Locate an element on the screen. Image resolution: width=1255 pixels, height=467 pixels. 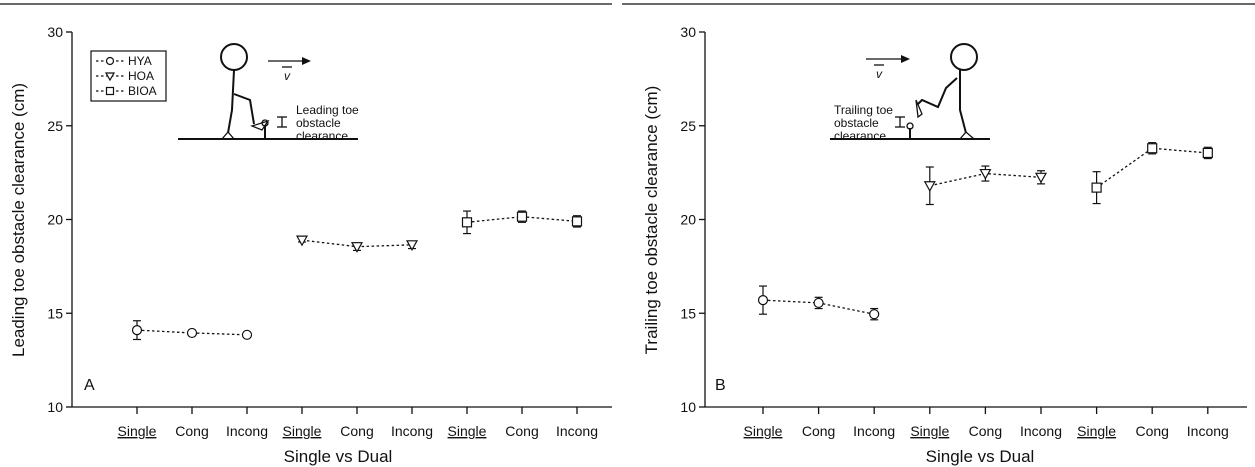
panel-letter: A is located at coordinates (89, 385).